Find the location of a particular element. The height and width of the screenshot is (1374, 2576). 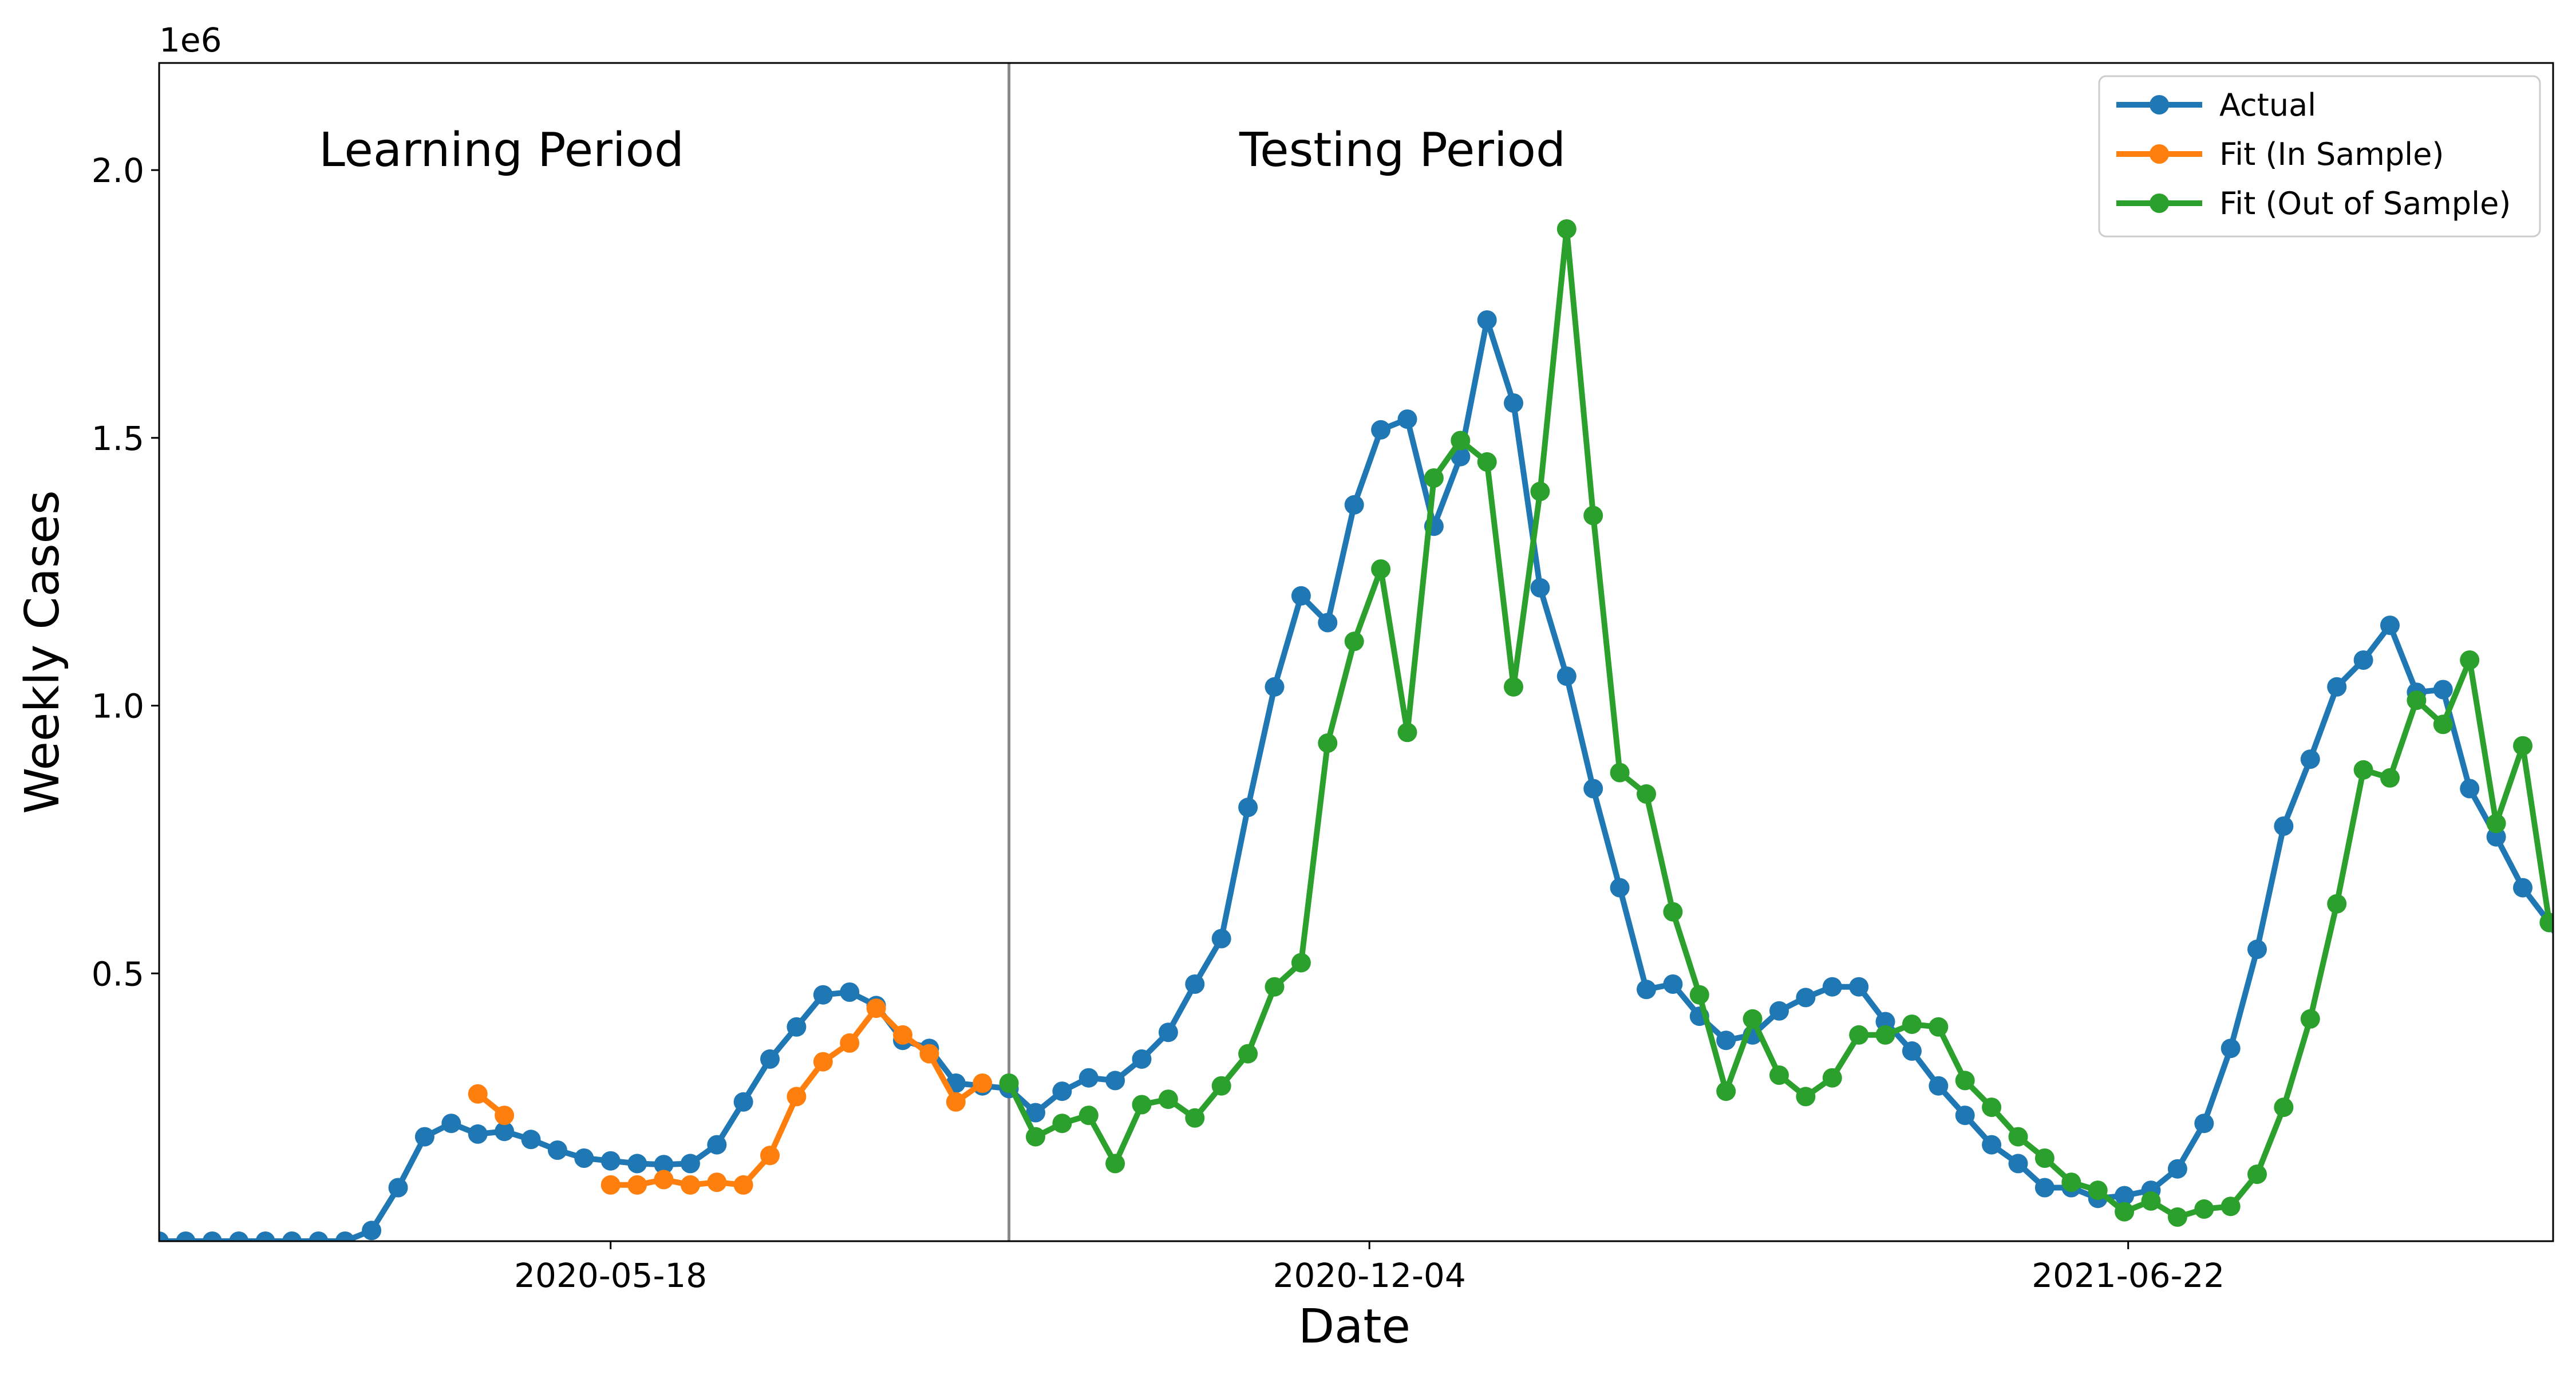

x-tick-label: 2020-12-04 is located at coordinates (1369, 1276).